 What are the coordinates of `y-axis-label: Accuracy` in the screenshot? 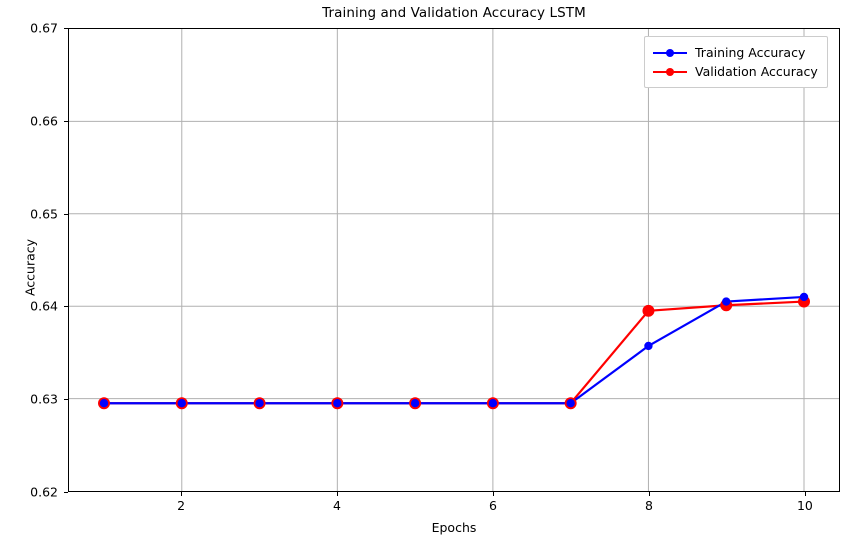 It's located at (30, 267).